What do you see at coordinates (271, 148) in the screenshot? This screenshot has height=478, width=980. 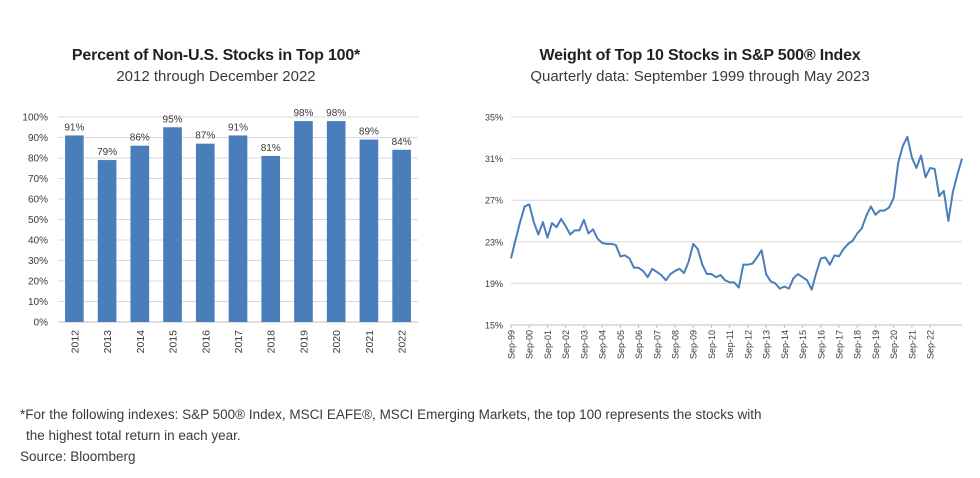 I see `data-label: 81%` at bounding box center [271, 148].